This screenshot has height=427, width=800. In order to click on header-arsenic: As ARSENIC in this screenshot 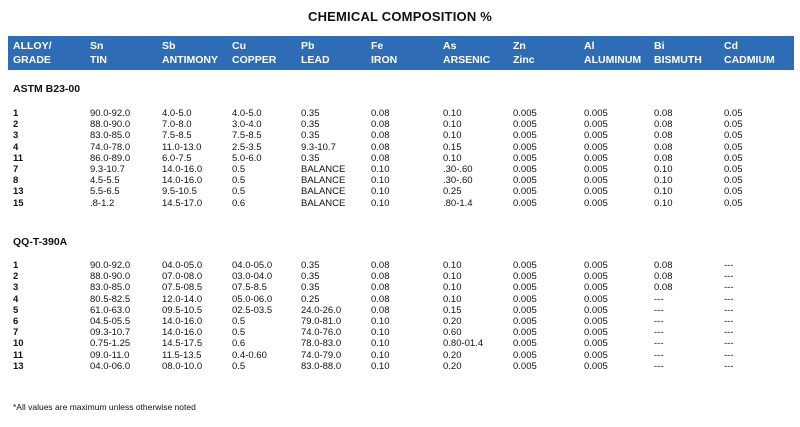, I will do `click(466, 53)`.